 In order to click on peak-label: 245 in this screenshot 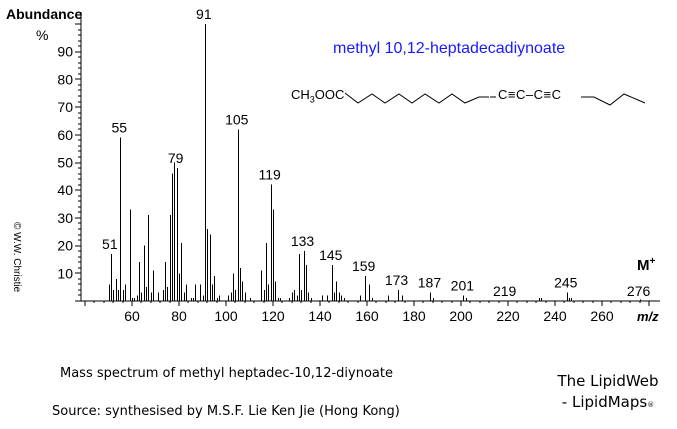, I will do `click(566, 283)`.